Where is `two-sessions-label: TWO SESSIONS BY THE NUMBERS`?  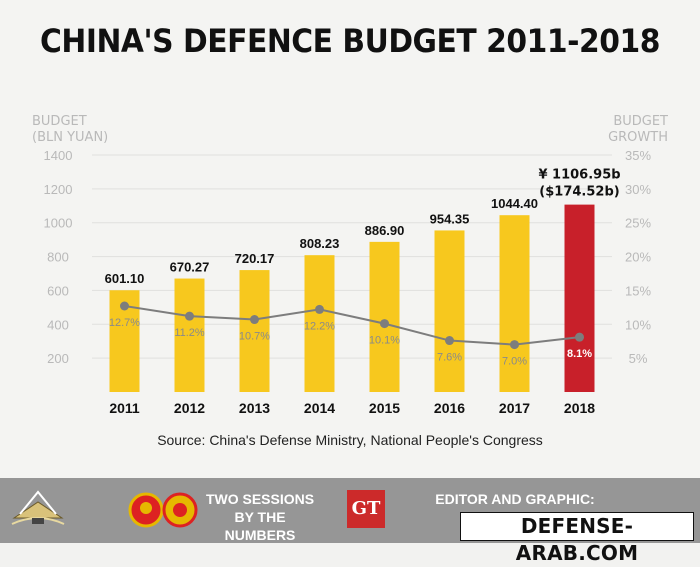 two-sessions-label: TWO SESSIONS BY THE NUMBERS is located at coordinates (260, 517).